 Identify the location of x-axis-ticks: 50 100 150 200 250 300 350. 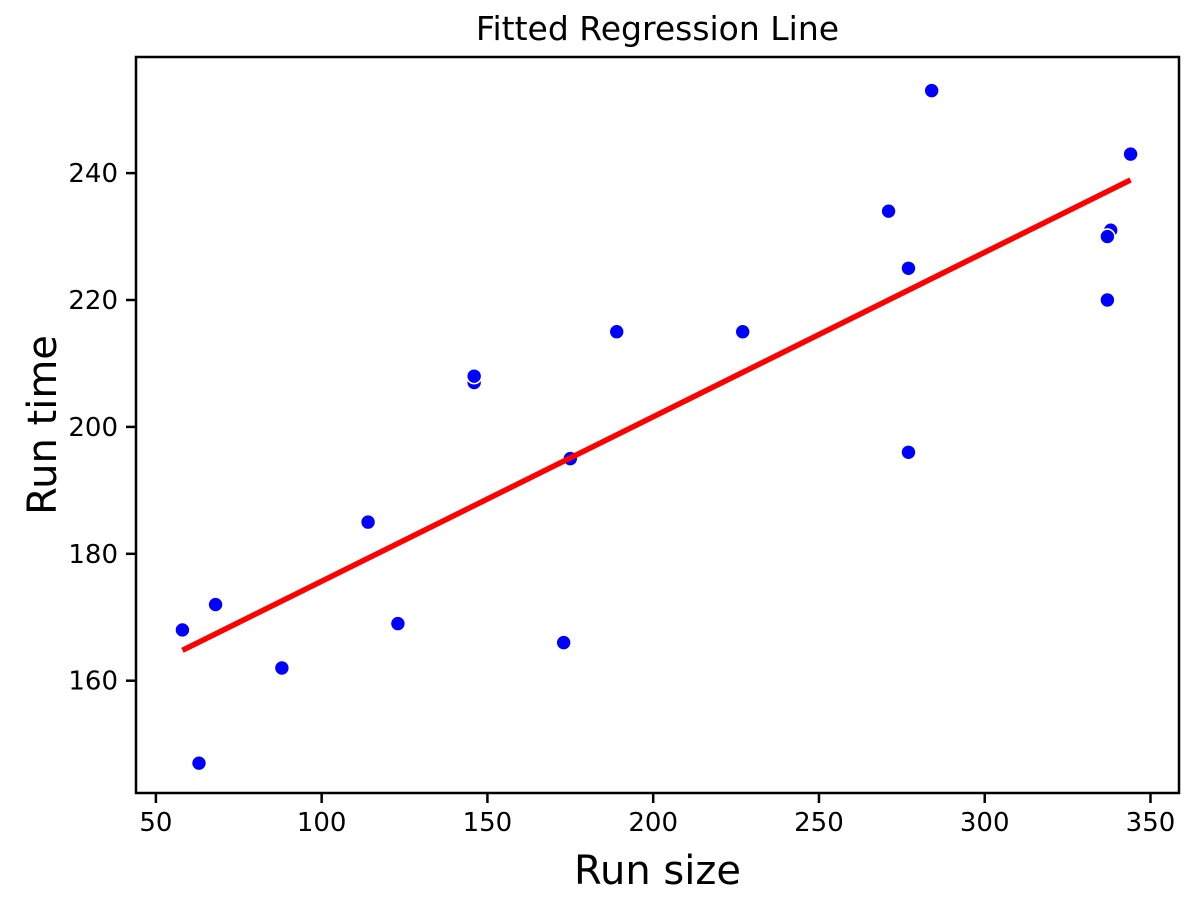
(657, 815).